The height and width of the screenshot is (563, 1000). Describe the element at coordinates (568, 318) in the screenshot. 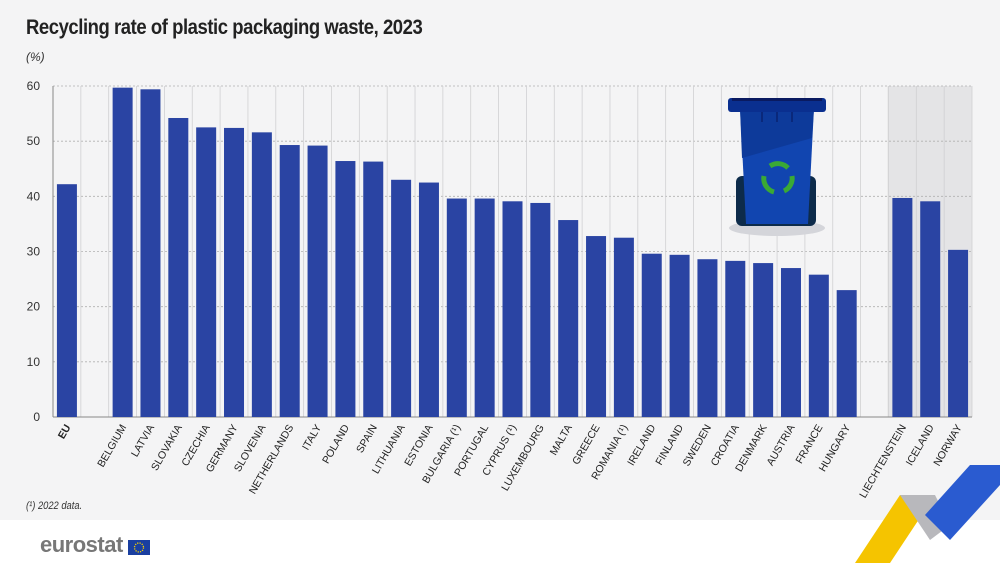

I see `bar-malta` at that location.